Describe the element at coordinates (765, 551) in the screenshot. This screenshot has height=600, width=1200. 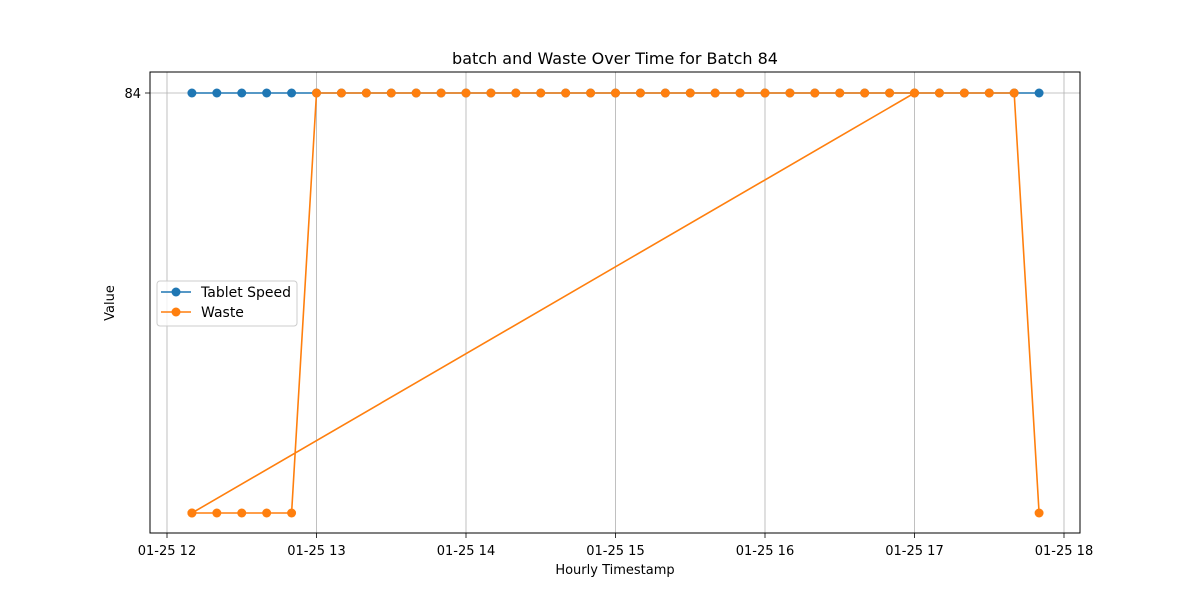
I see `x-tick-label: 01-25 16` at that location.